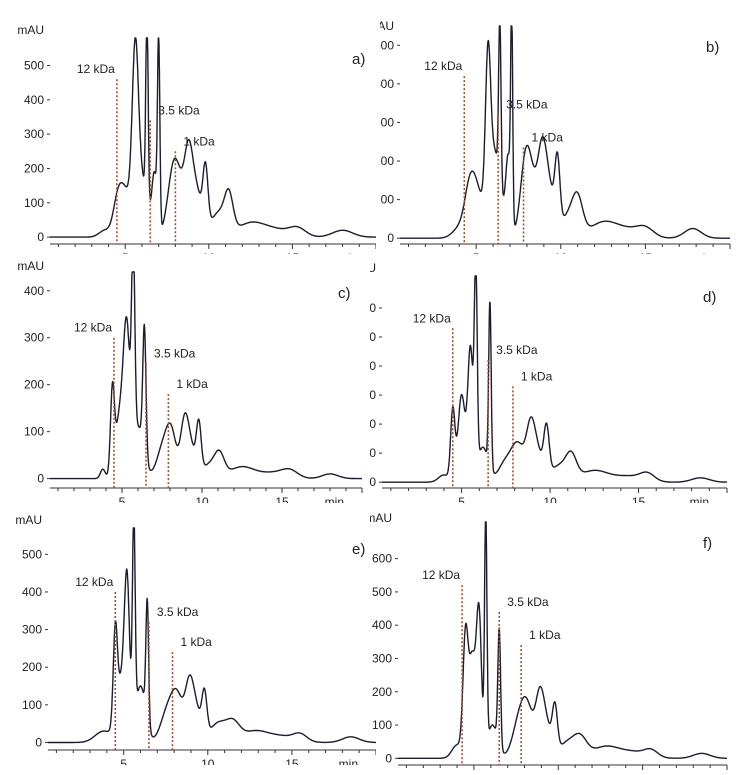 The height and width of the screenshot is (775, 737). I want to click on panel-label: a), so click(358, 59).